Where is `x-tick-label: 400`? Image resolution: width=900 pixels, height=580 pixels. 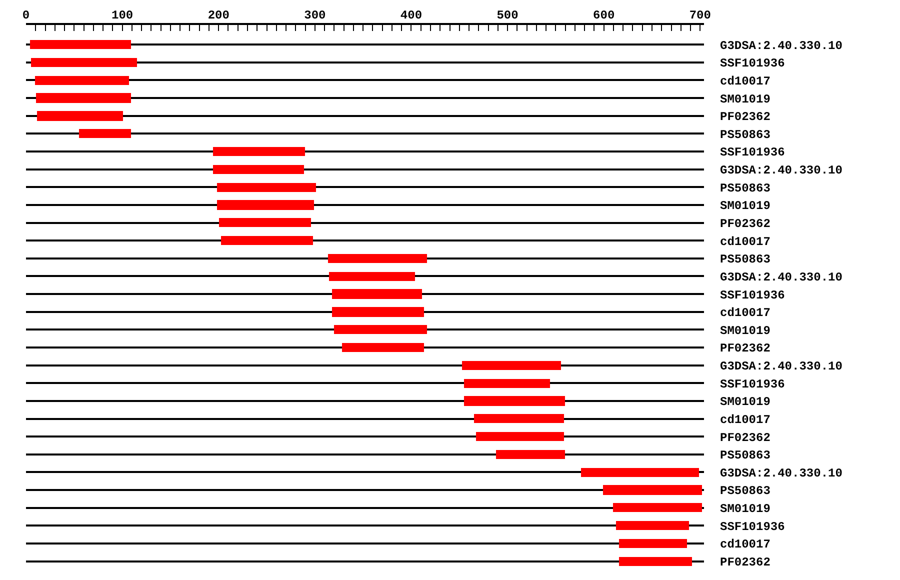
x-tick-label: 400 is located at coordinates (411, 15).